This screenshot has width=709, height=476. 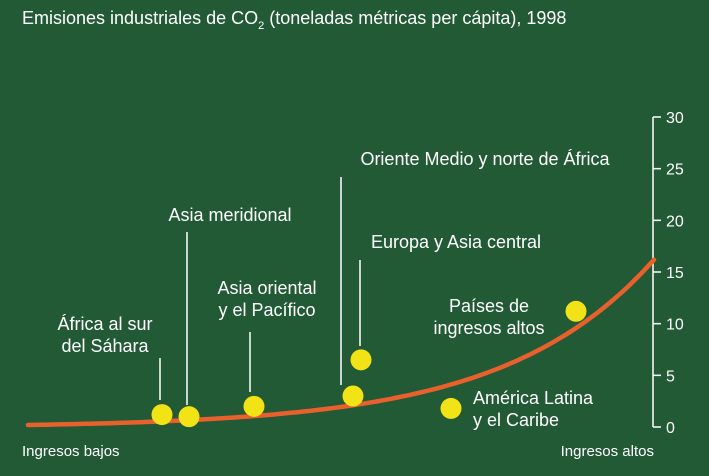 I want to click on x-label-high-income: Ingresos altos, so click(x=607, y=451).